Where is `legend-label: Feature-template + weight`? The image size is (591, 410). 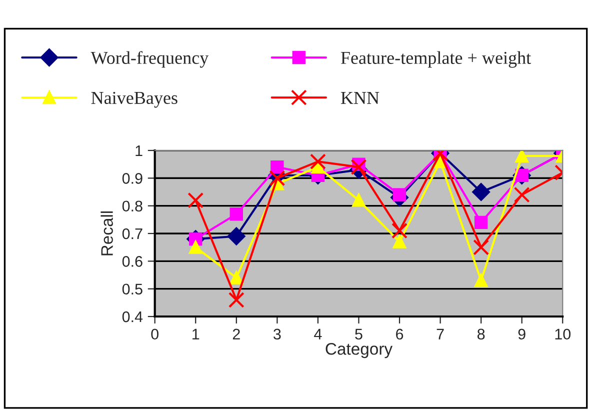 legend-label: Feature-template + weight is located at coordinates (435, 59).